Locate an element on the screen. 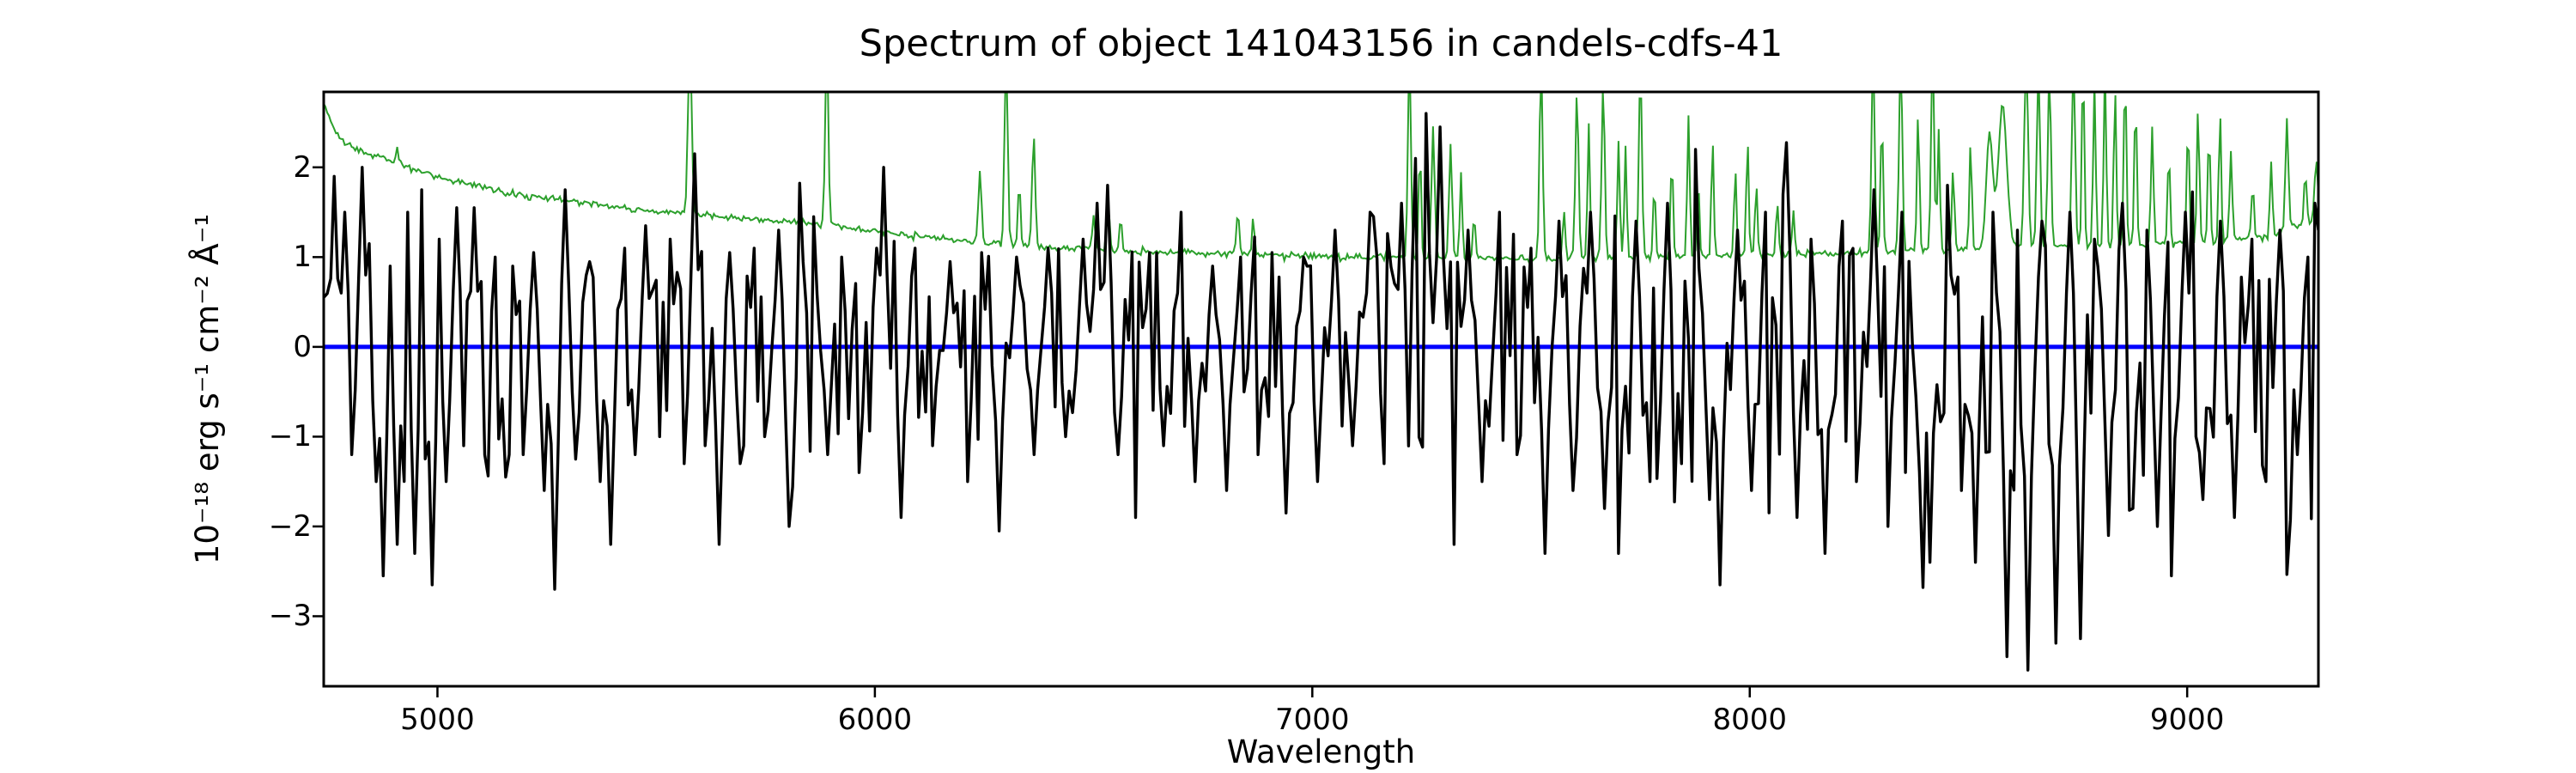 Image resolution: width=2576 pixels, height=773 pixels. y-tick-label: 1 is located at coordinates (302, 257).